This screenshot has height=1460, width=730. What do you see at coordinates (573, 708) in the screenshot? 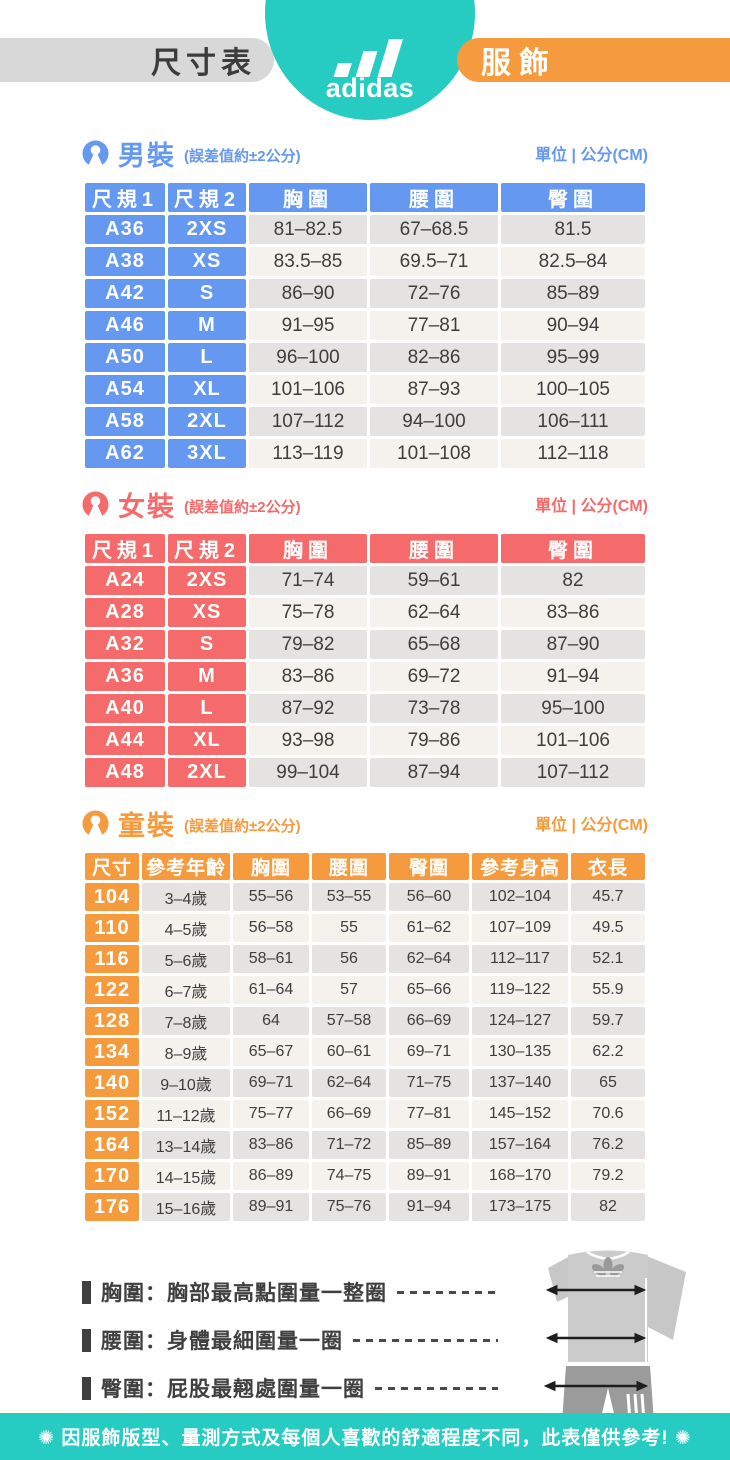
I see `value-cell: 95–100` at bounding box center [573, 708].